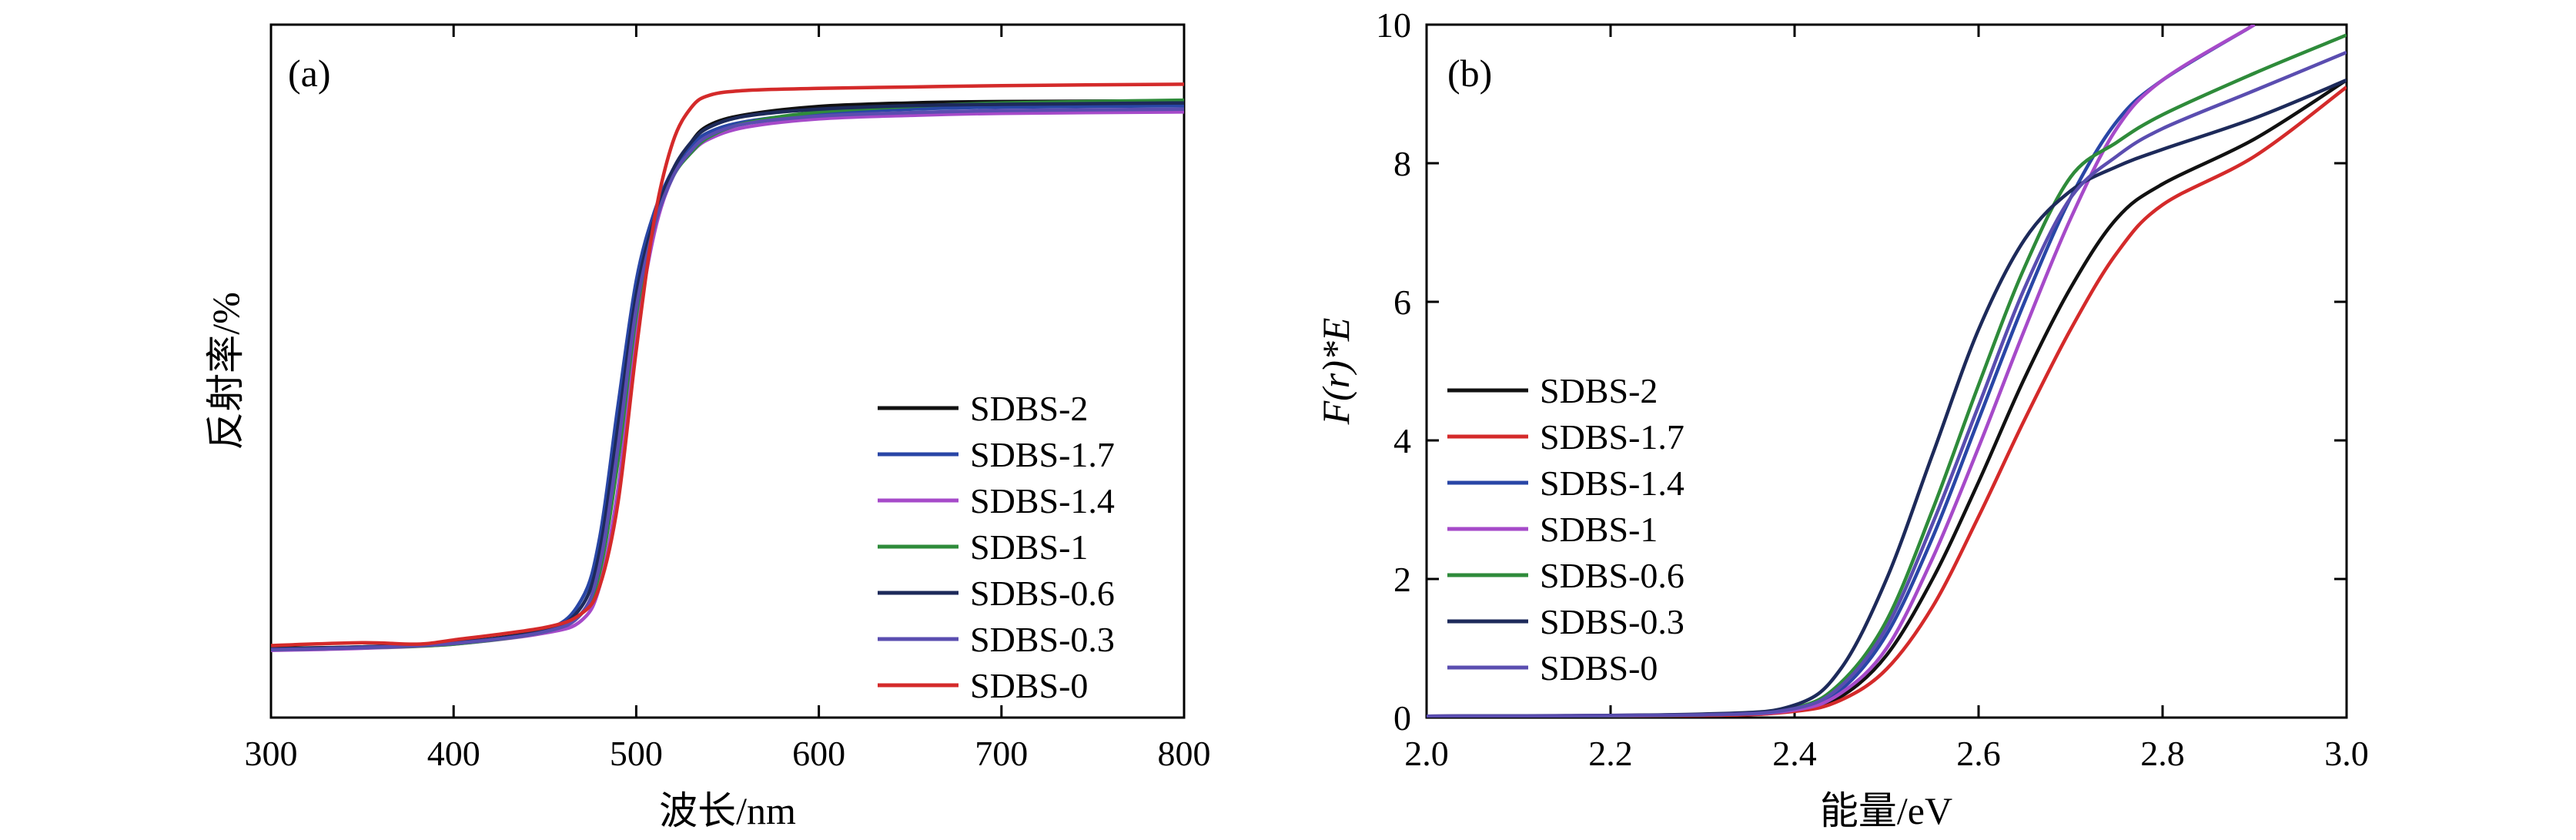 The width and height of the screenshot is (2576, 840). I want to click on panel-b-label: (b), so click(1470, 73).